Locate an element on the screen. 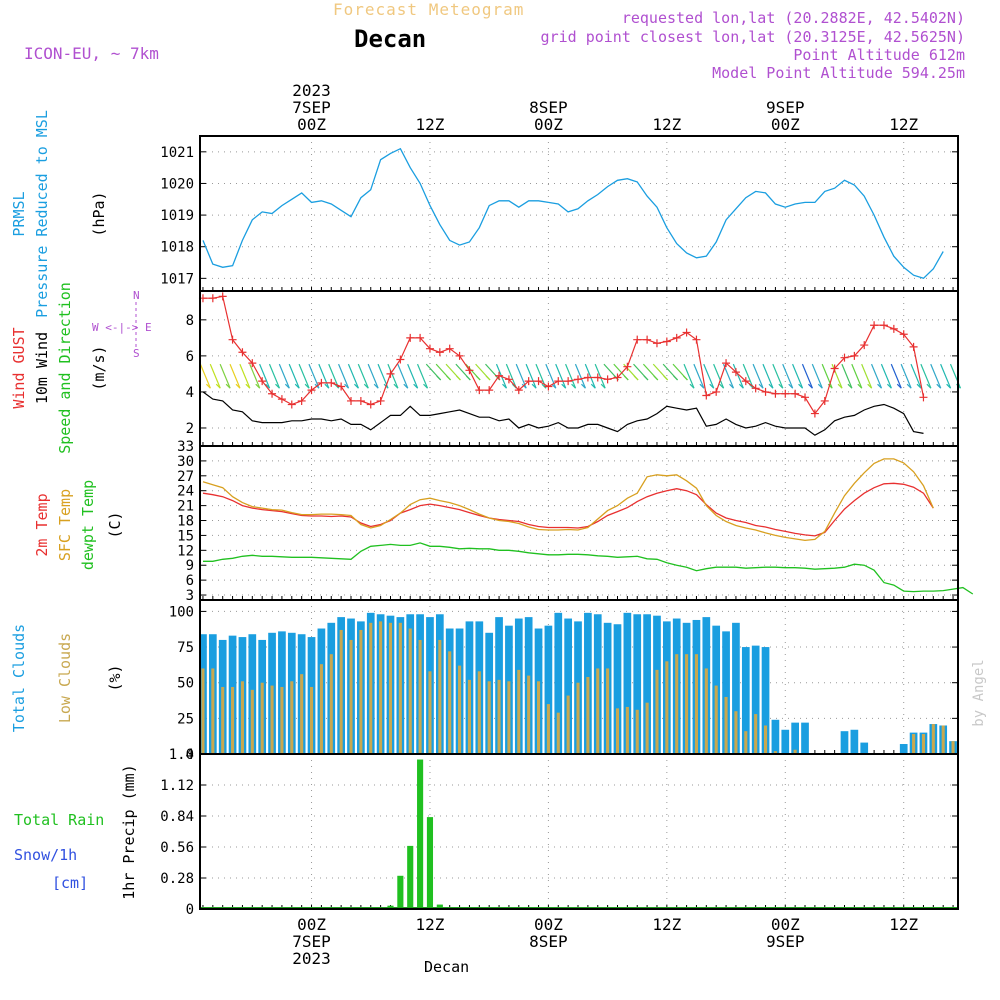 This screenshot has width=1000, height=1000. total-clouds-label: Total Clouds is located at coordinates (19, 678).